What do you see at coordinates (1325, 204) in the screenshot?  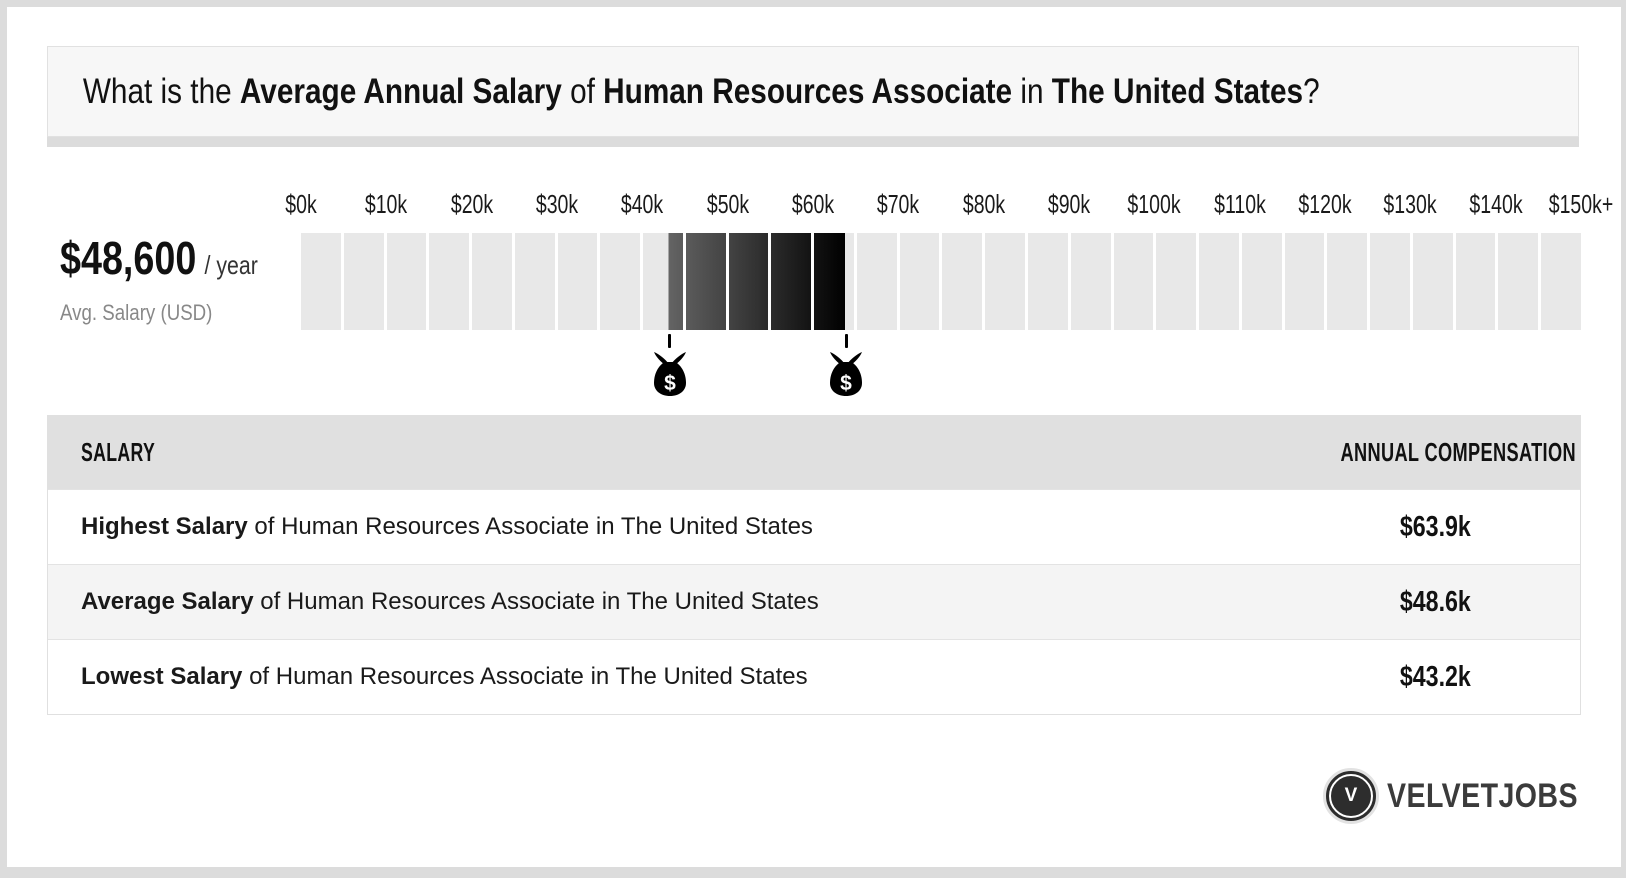 I see `axis-tick-label: $120k` at bounding box center [1325, 204].